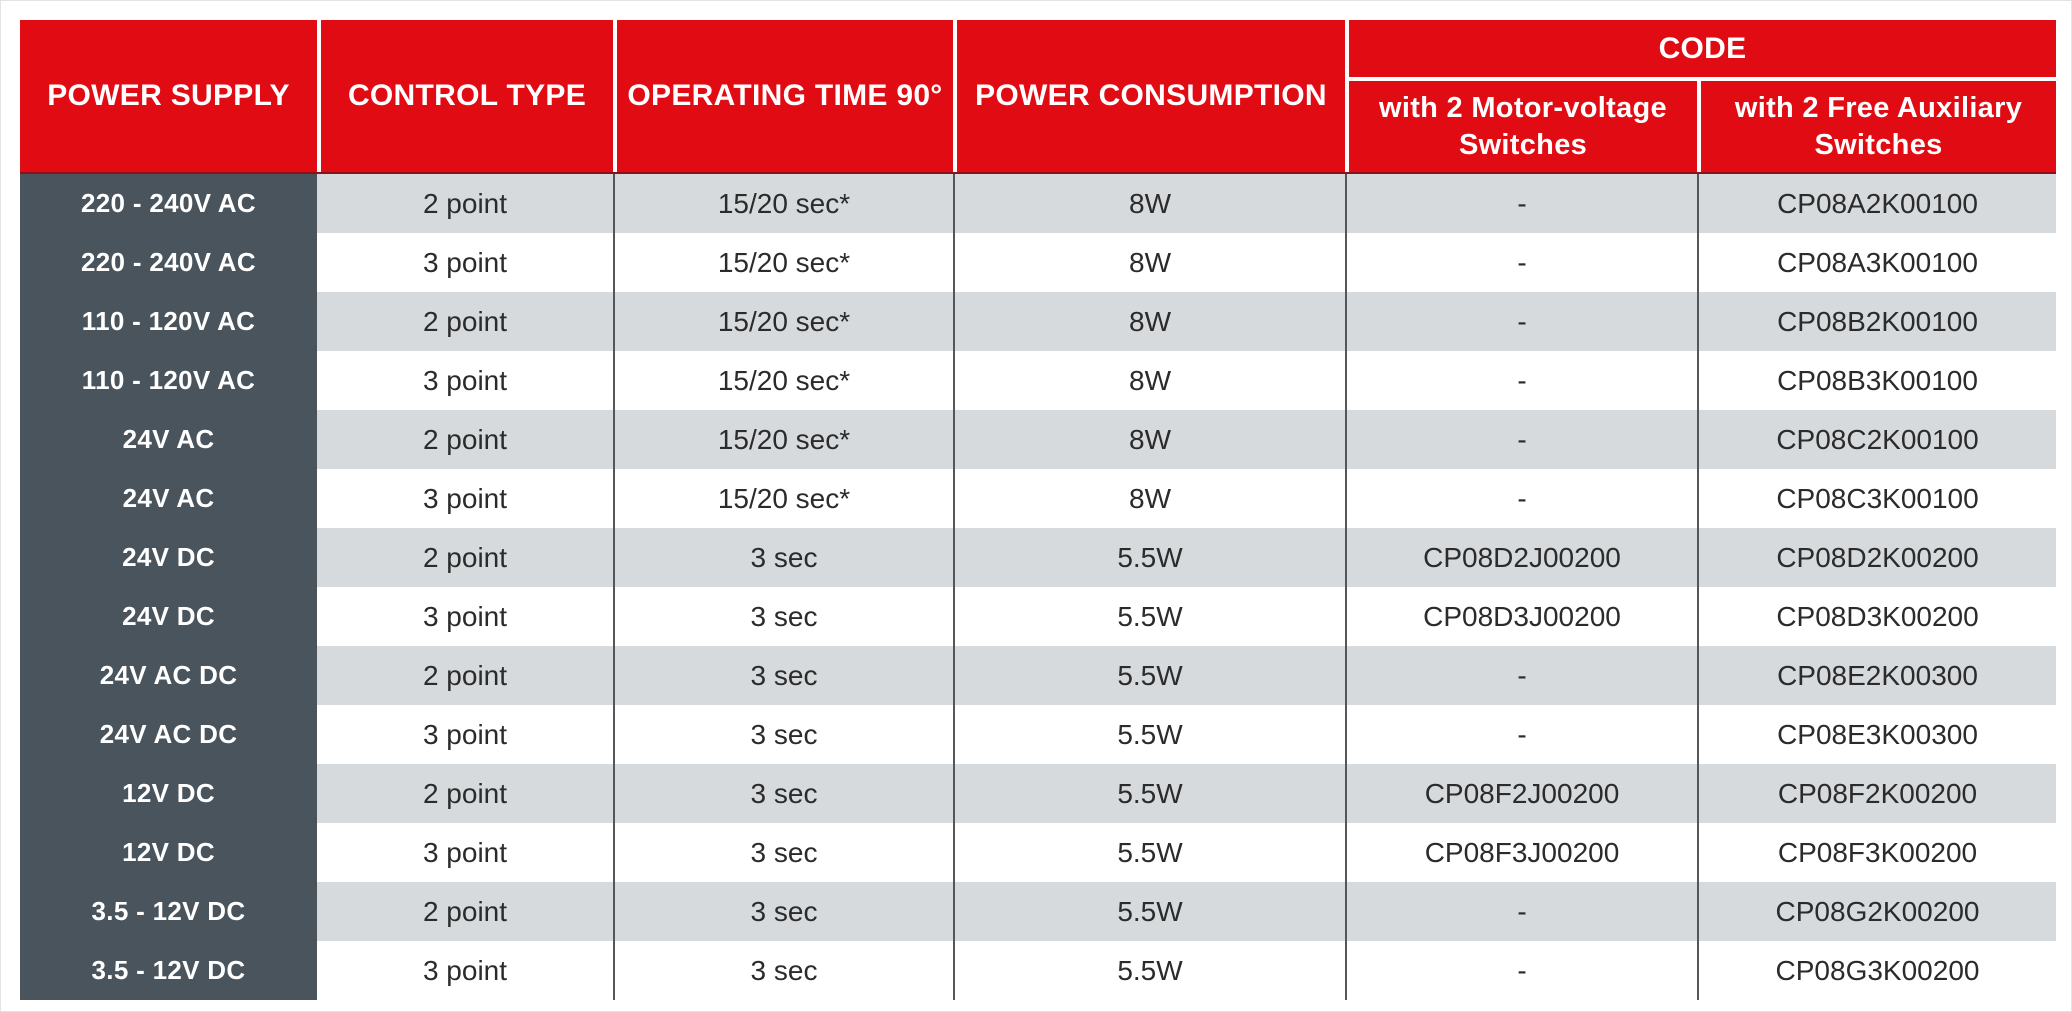  What do you see at coordinates (1876, 793) in the screenshot?
I see `code-free-auxiliary-cell: CP08F2K00200` at bounding box center [1876, 793].